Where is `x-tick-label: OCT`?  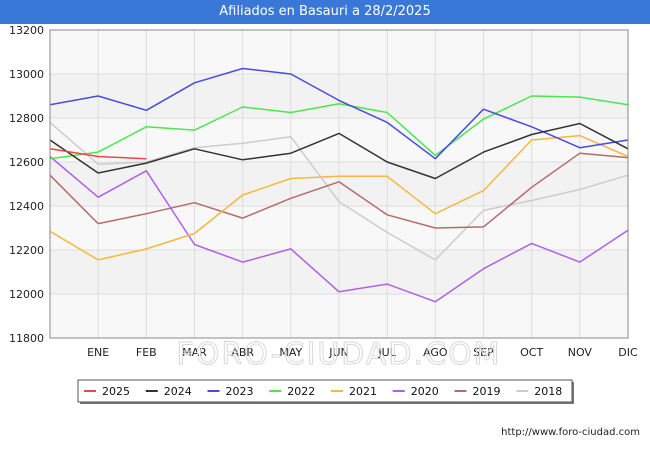 x-tick-label: OCT is located at coordinates (531, 352).